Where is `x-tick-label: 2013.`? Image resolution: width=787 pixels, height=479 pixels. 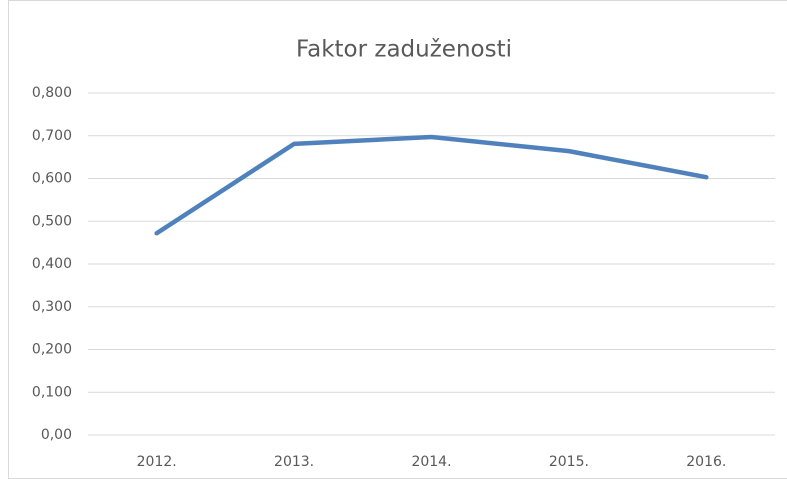 x-tick-label: 2013. is located at coordinates (294, 462).